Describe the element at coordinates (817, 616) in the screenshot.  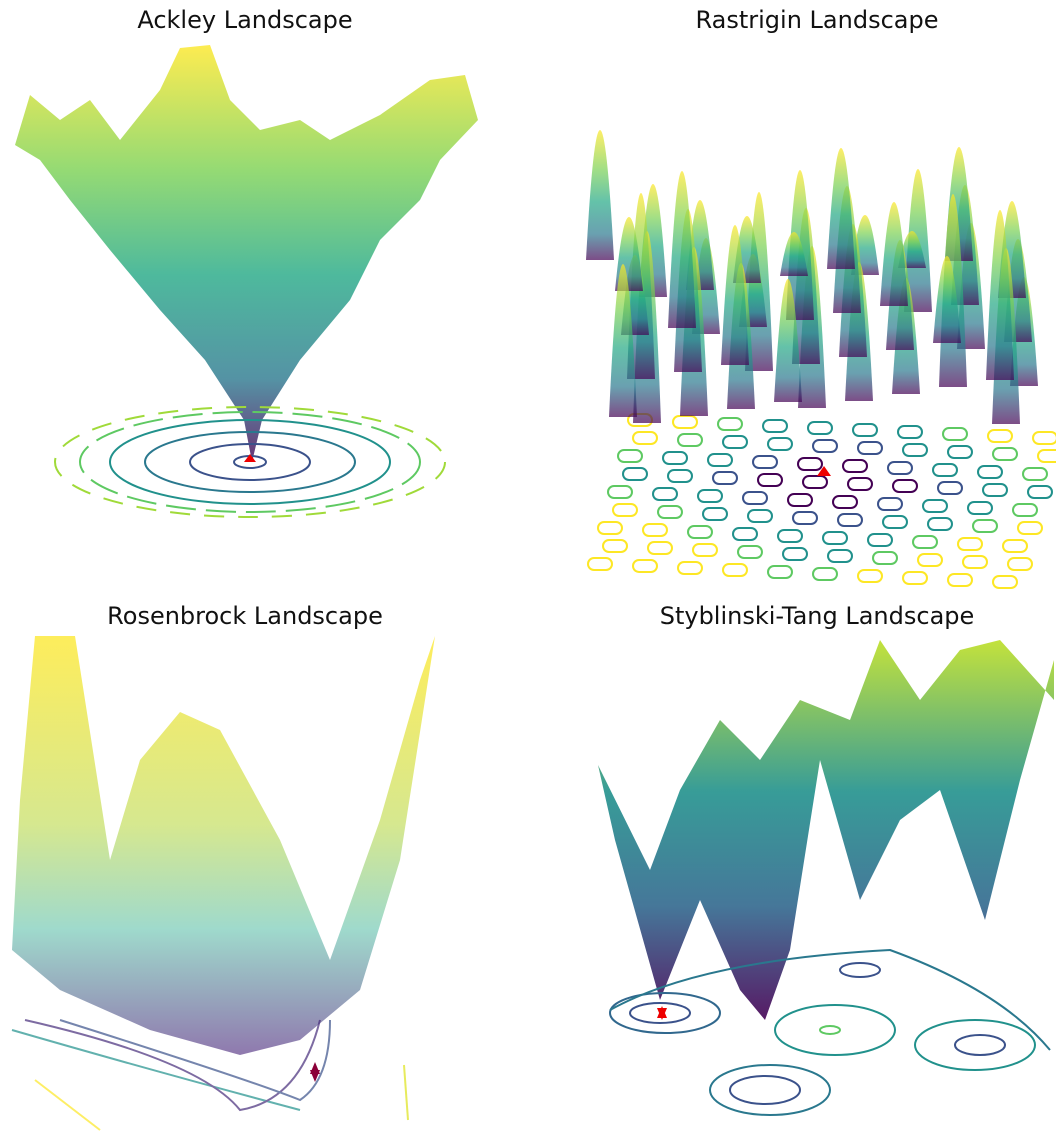
I see `chart-title: Styblinski-Tang Landscape` at that location.